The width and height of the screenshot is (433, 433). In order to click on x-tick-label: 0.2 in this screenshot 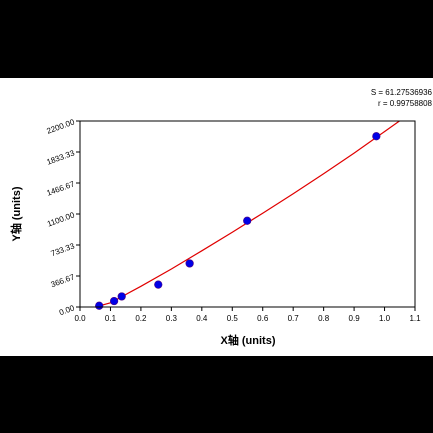, I will do `click(141, 318)`.